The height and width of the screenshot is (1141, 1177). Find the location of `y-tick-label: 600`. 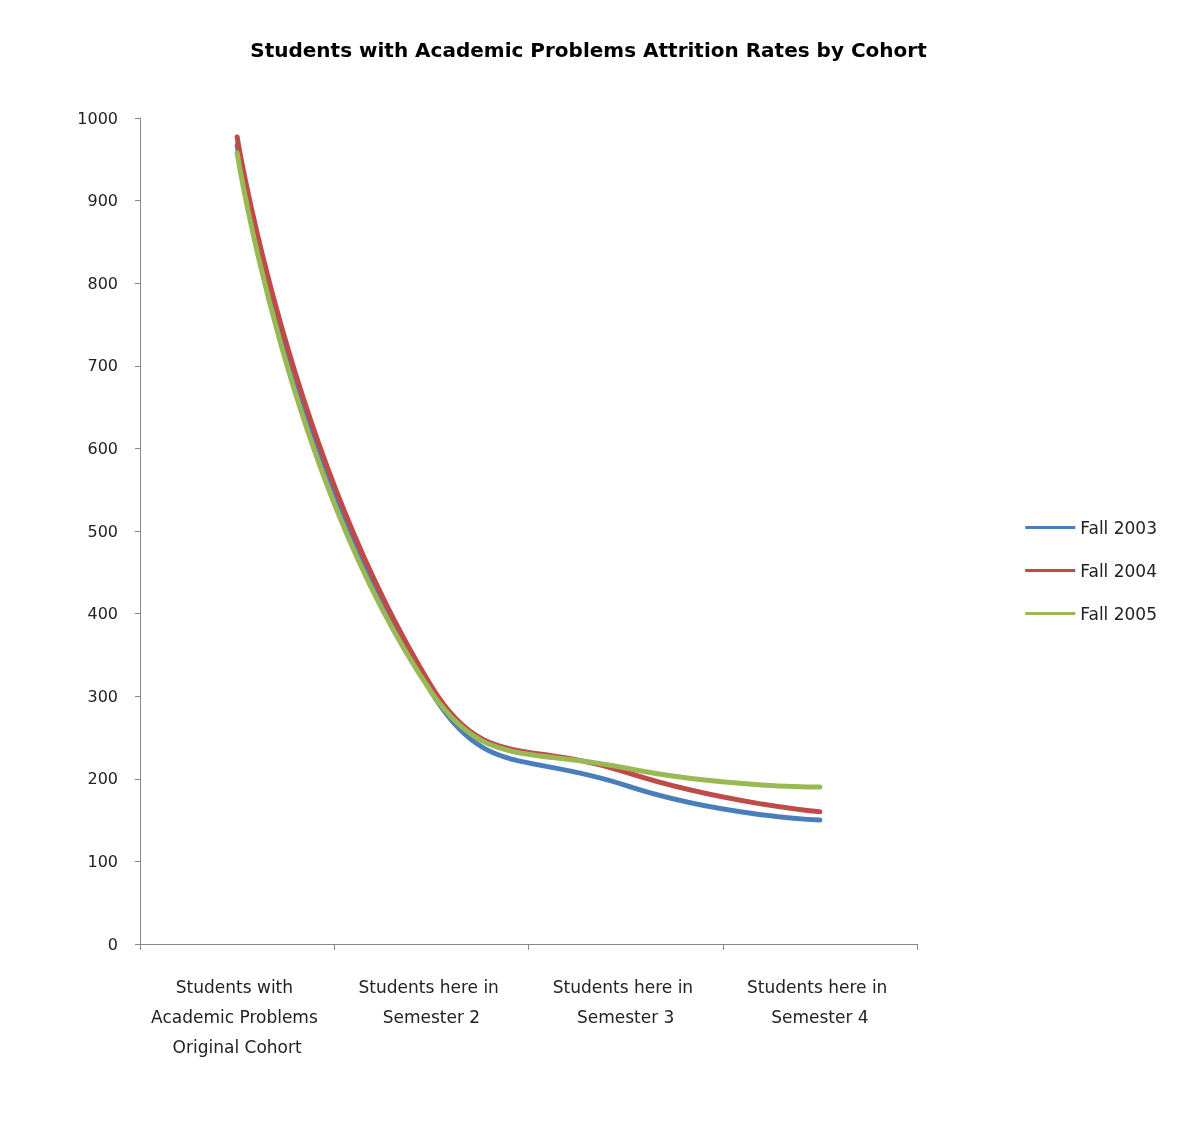

y-tick-label: 600 is located at coordinates (102, 448).